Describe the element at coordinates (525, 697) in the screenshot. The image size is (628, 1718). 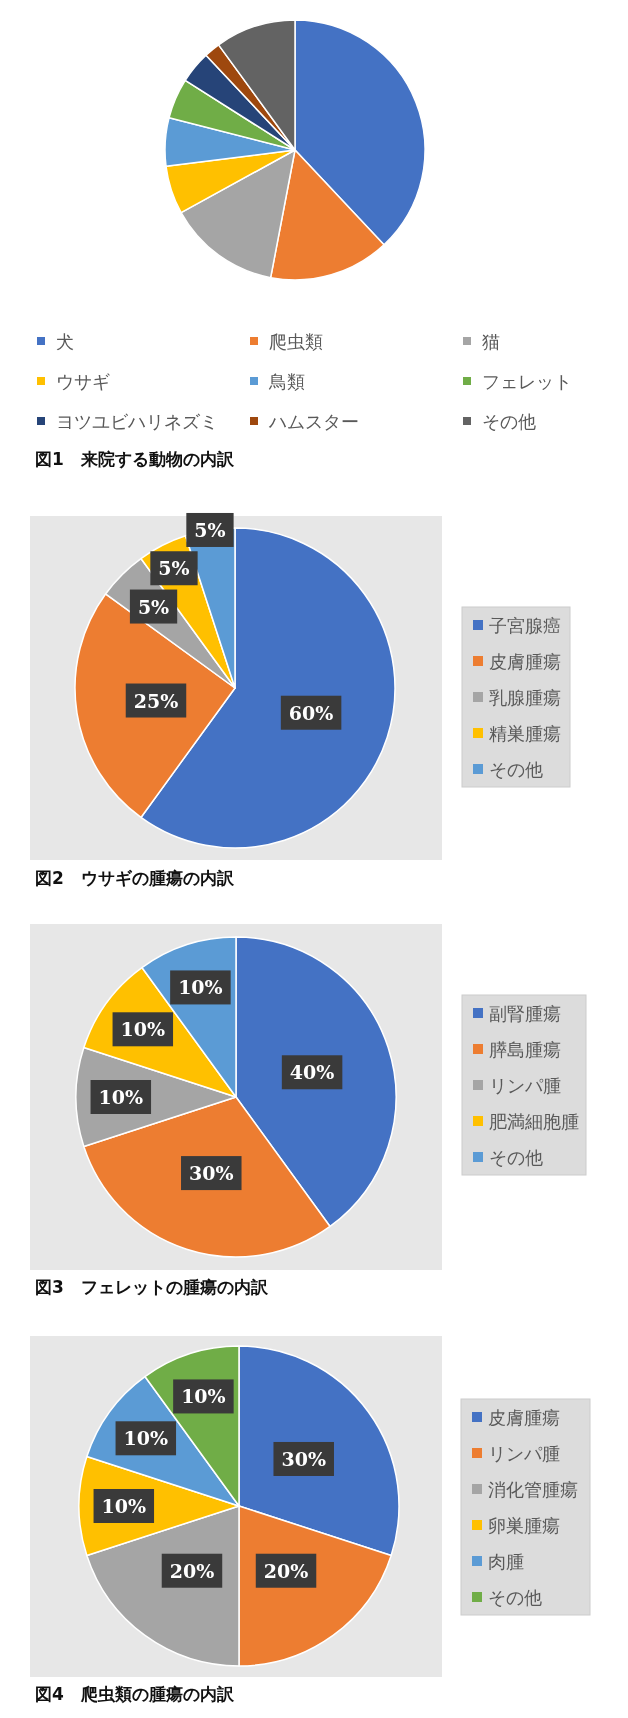
I see `legend-label: 乳腺腫瘍` at that location.